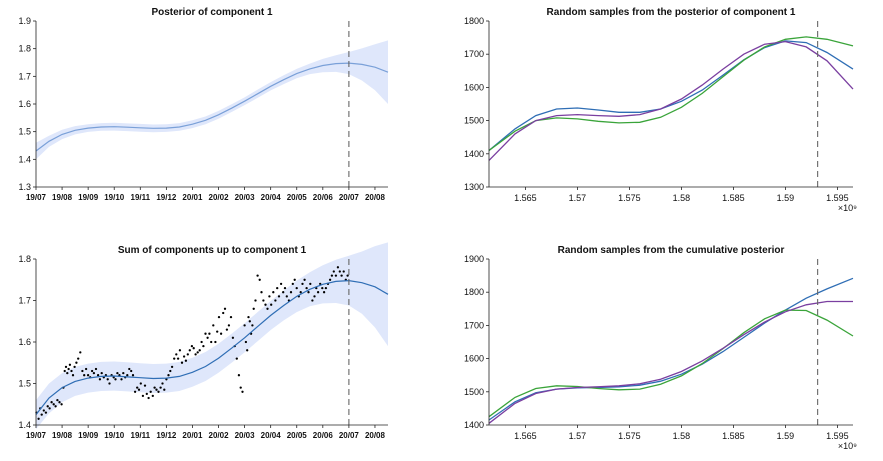 Image resolution: width=883 pixels, height=461 pixels. I want to click on x-tick-label: 20/06, so click(323, 197).